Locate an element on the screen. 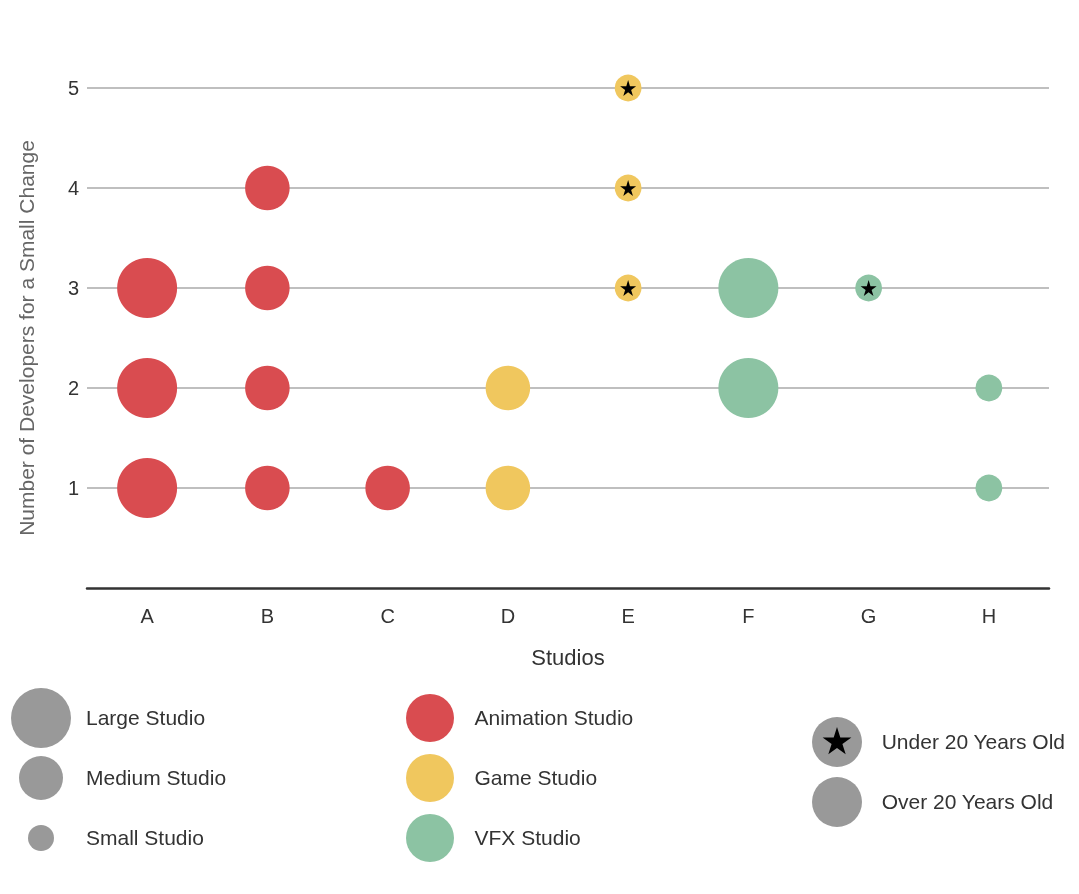 This screenshot has height=894, width=1079. legend-label: Under 20 Years Old is located at coordinates (973, 742).